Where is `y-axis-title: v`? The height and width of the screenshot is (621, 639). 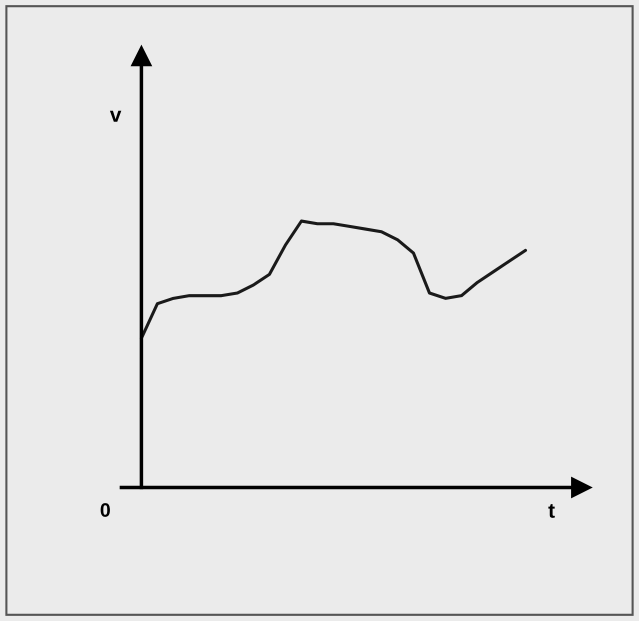 y-axis-title: v is located at coordinates (116, 116).